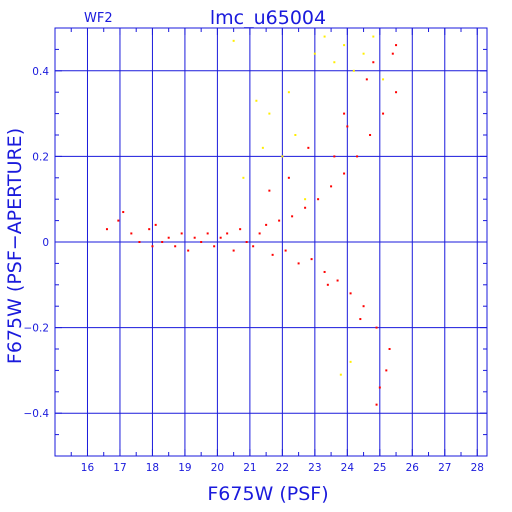 The image size is (512, 512). What do you see at coordinates (37, 414) in the screenshot?
I see `y-tick-label: −0.4` at bounding box center [37, 414].